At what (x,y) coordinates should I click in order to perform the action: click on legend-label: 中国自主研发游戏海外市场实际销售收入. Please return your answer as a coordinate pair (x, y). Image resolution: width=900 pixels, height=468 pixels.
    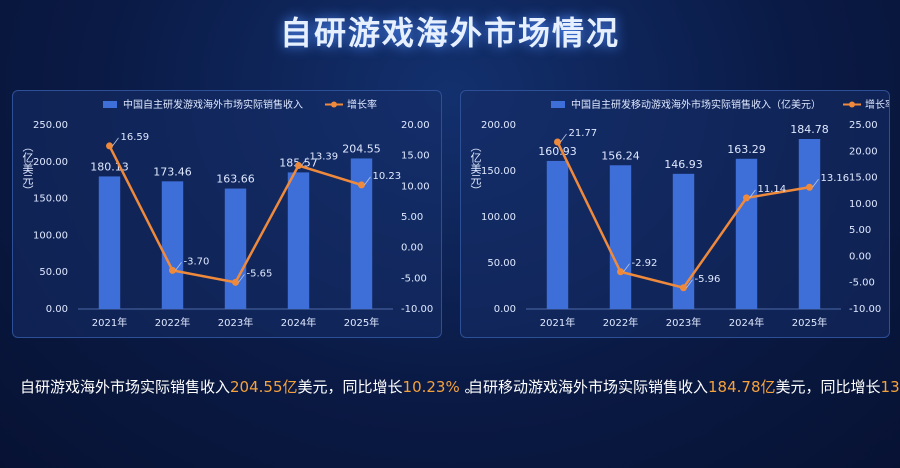
    Looking at the image, I should click on (213, 104).